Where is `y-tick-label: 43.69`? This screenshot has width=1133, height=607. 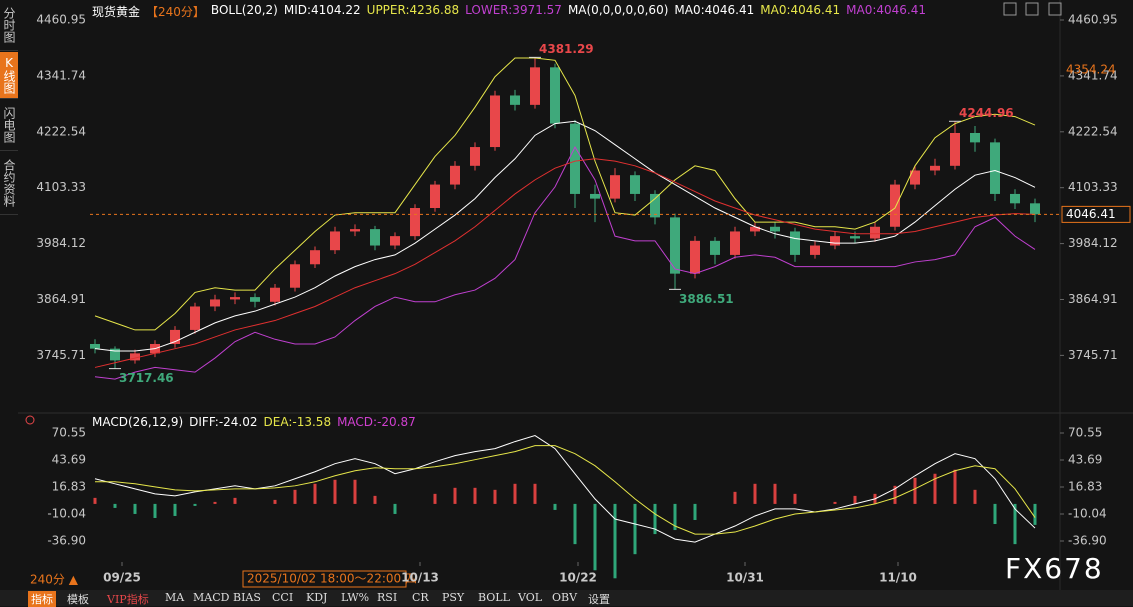
y-tick-label: 43.69 is located at coordinates (69, 459).